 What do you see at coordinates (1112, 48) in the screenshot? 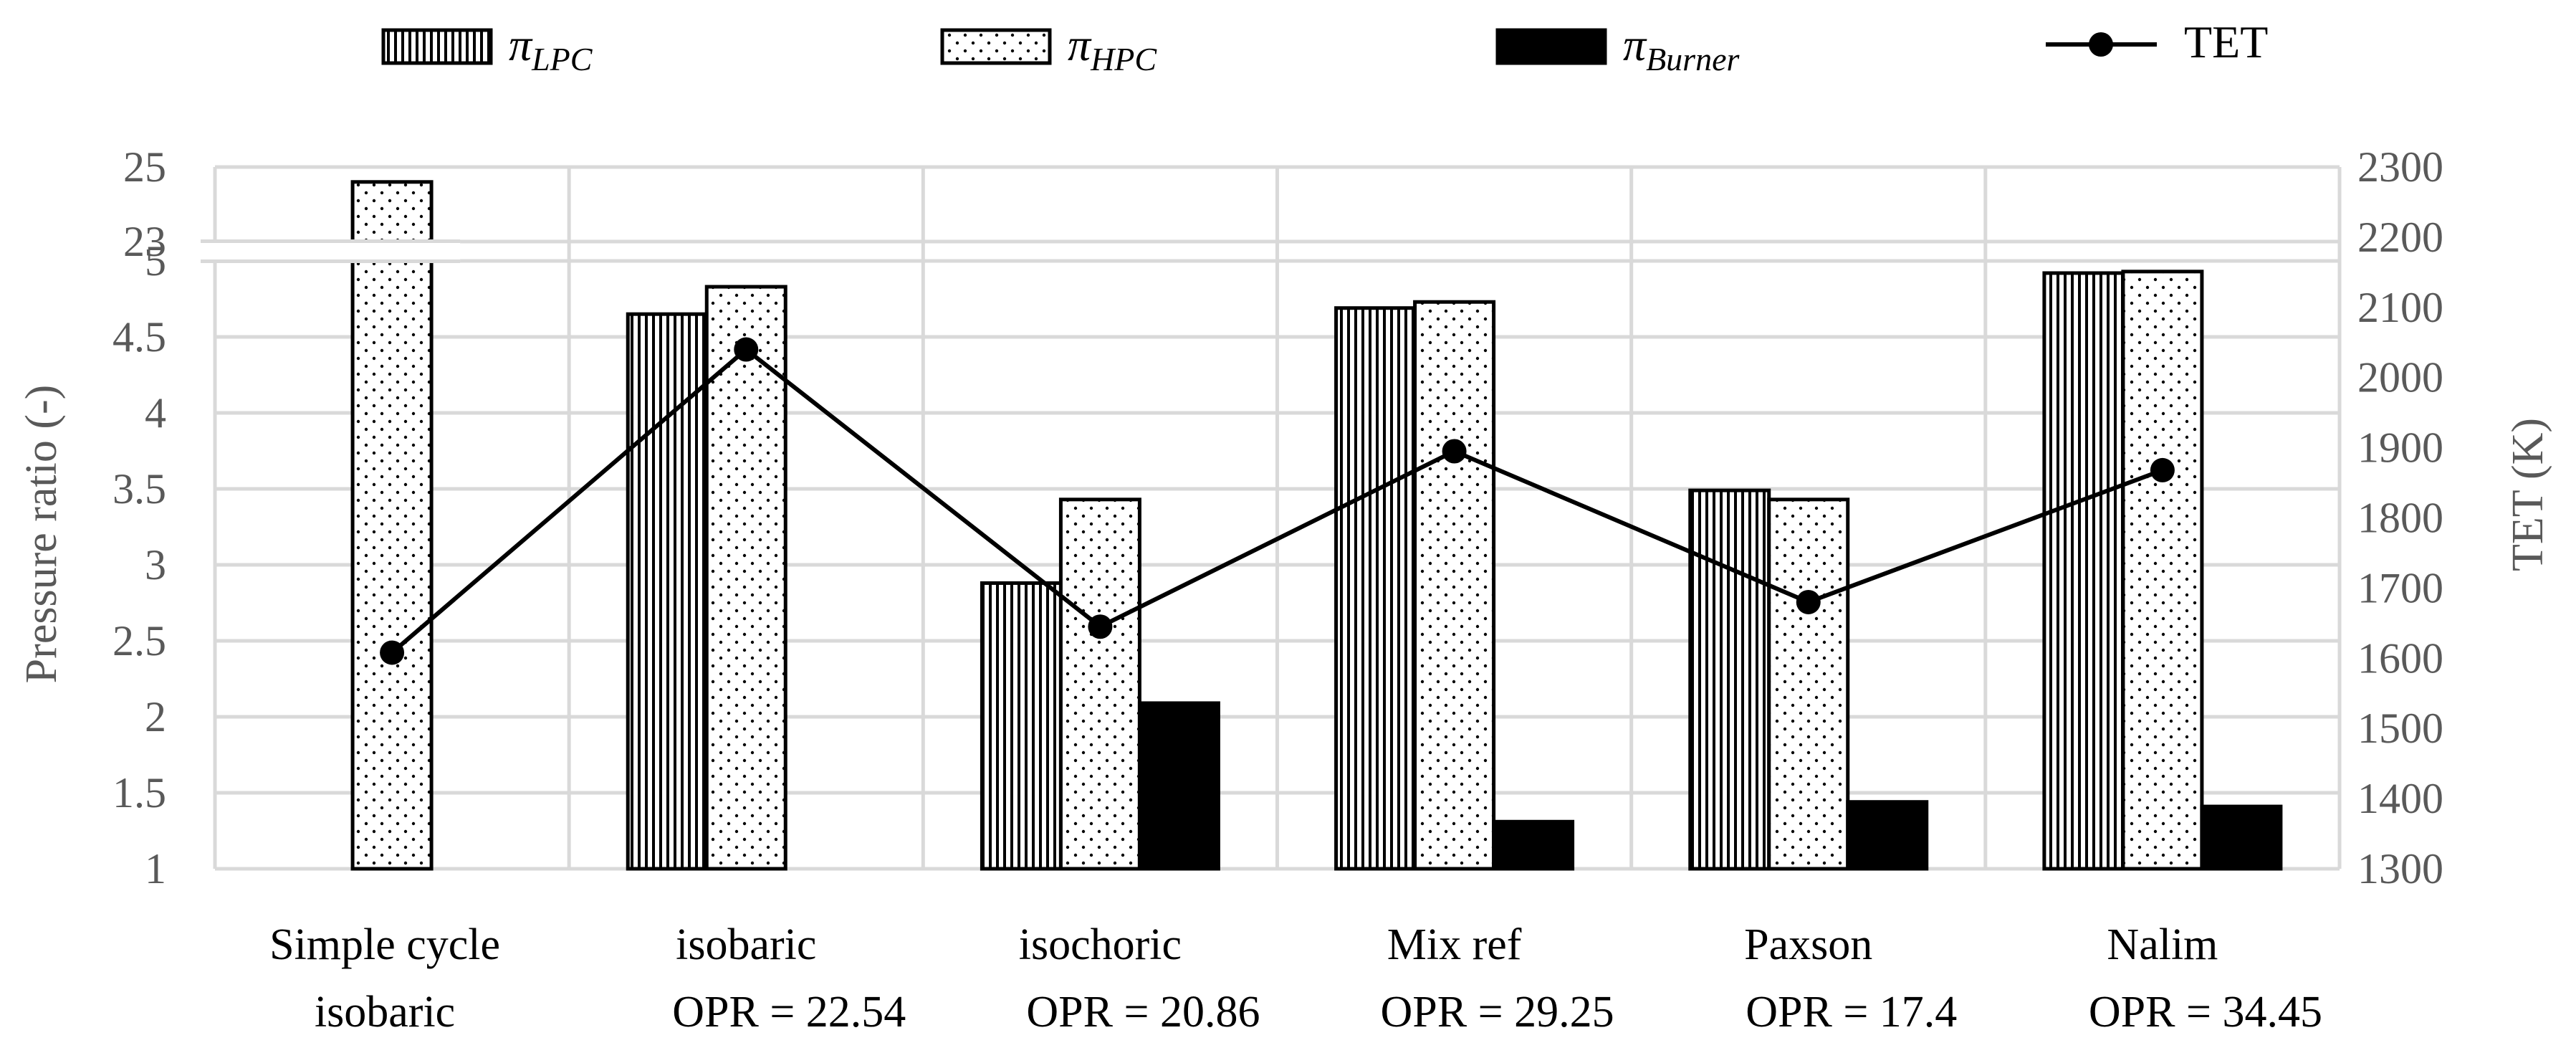
I see `legend-label-hpc: πHPC` at bounding box center [1112, 48].